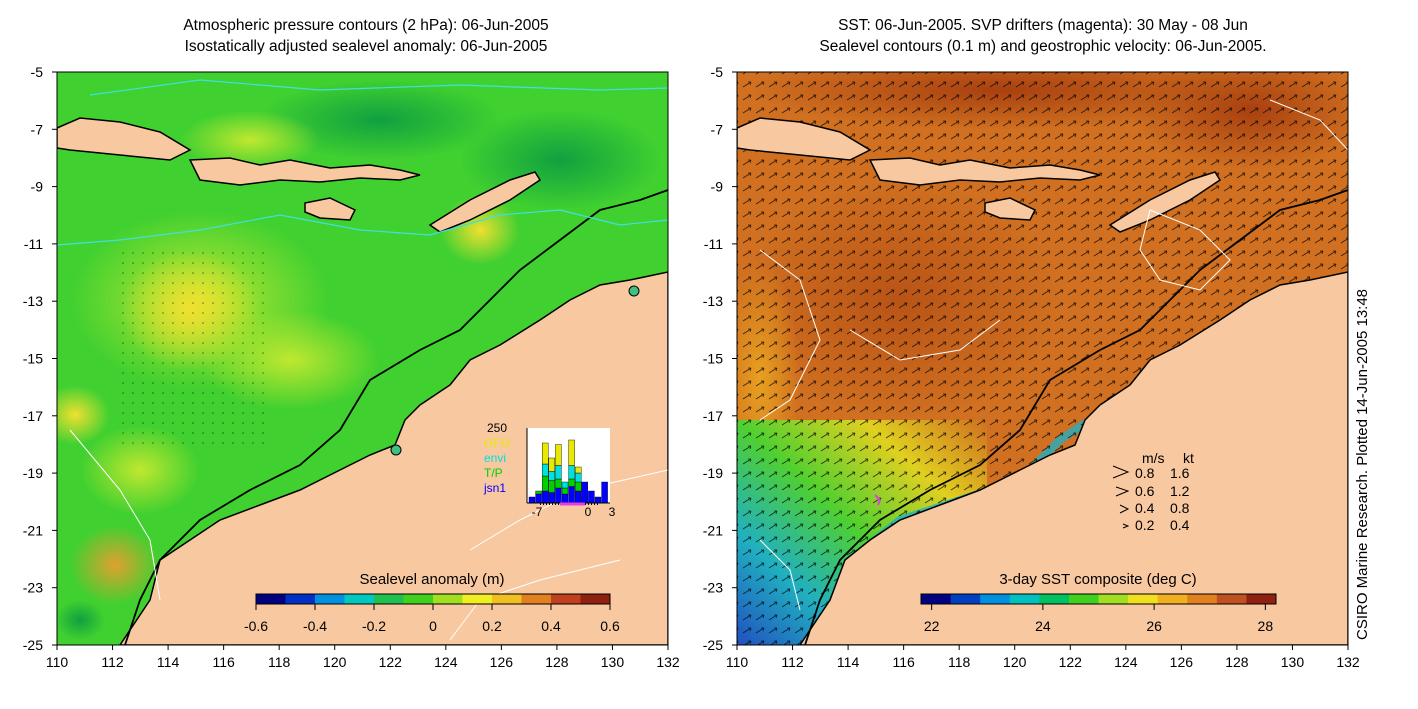  What do you see at coordinates (1348, 662) in the screenshot?
I see `right-x-tick-label: 132` at bounding box center [1348, 662].